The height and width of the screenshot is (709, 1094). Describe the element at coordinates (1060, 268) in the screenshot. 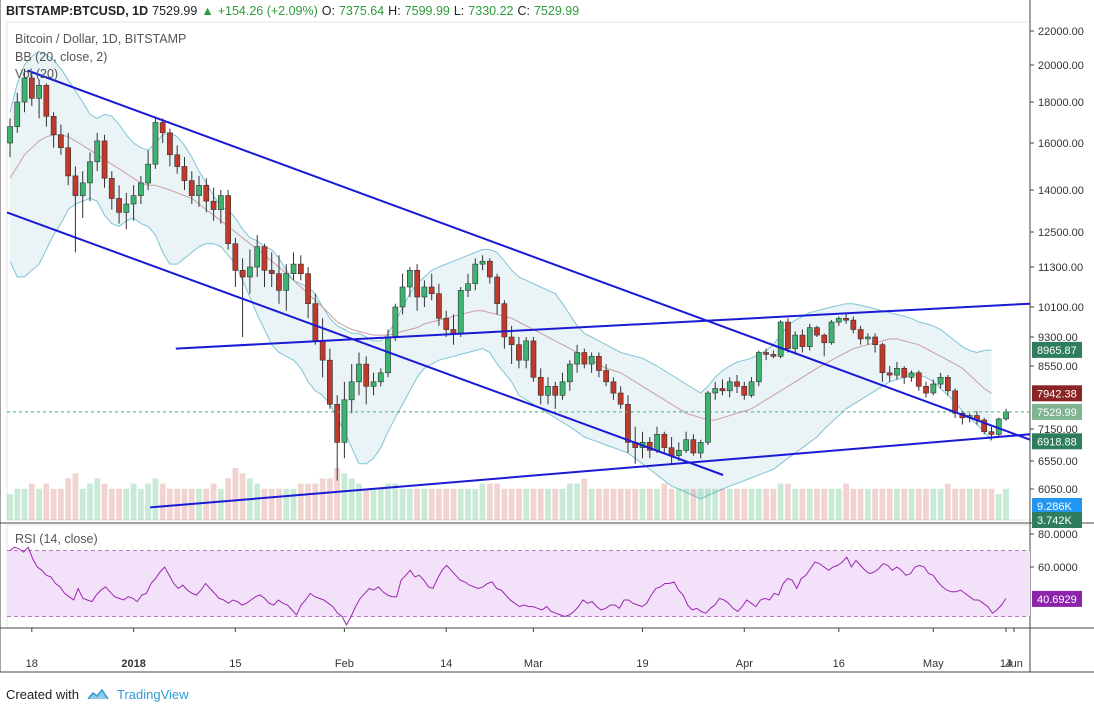

I see `price-tick-label: 11300.00` at that location.